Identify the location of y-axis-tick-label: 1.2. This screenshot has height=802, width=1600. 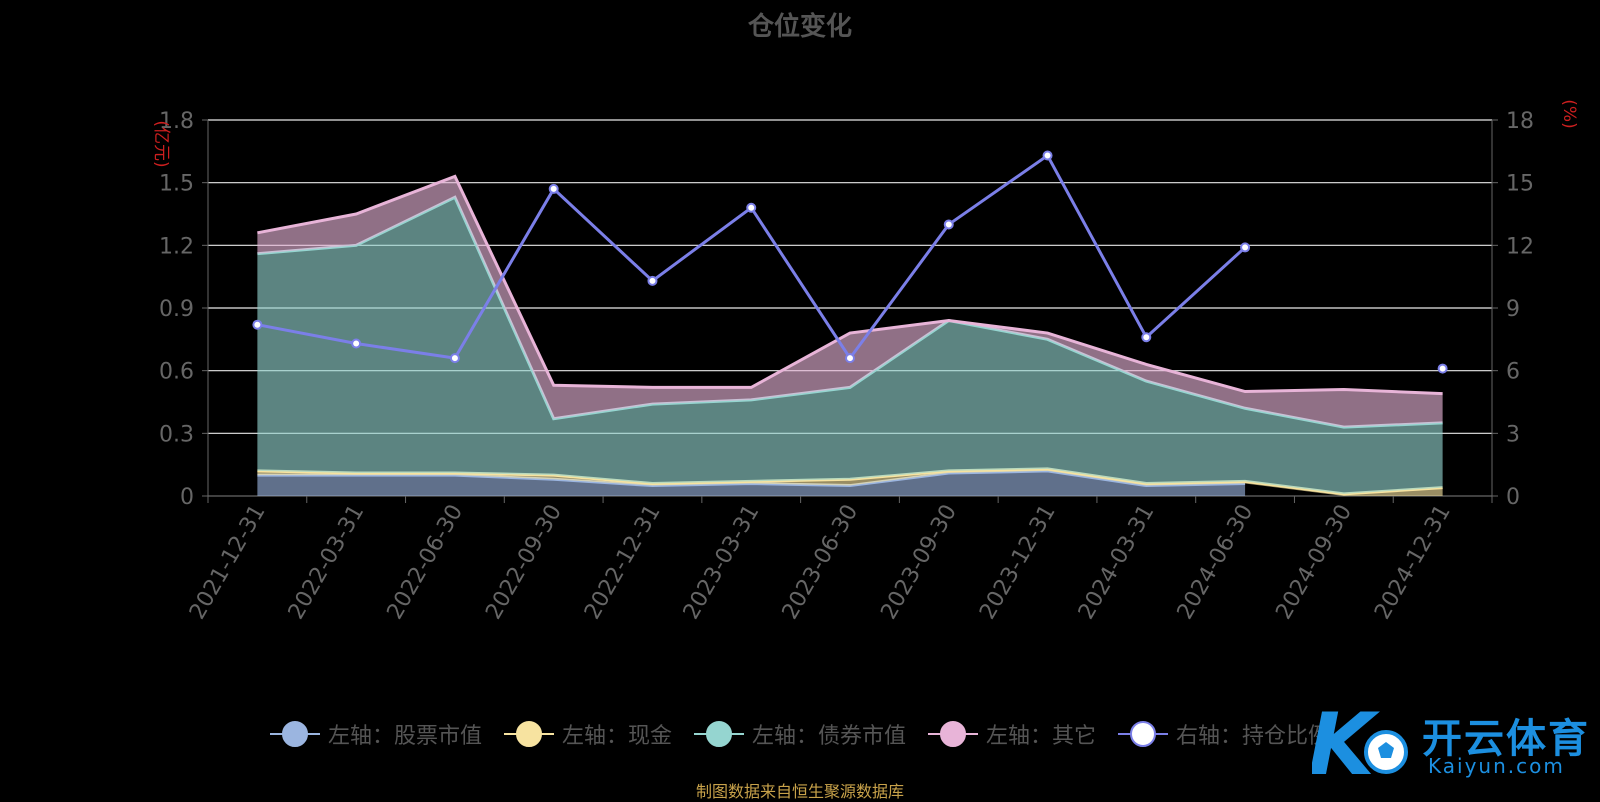
(176, 246).